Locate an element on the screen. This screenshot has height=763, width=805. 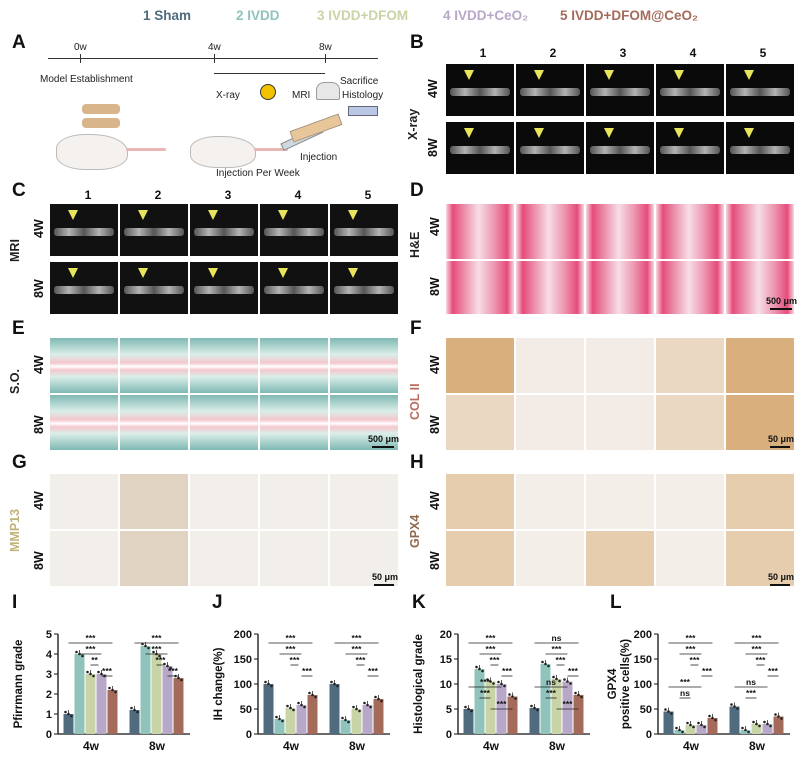
significance-label: ns is located at coordinates (551, 682).